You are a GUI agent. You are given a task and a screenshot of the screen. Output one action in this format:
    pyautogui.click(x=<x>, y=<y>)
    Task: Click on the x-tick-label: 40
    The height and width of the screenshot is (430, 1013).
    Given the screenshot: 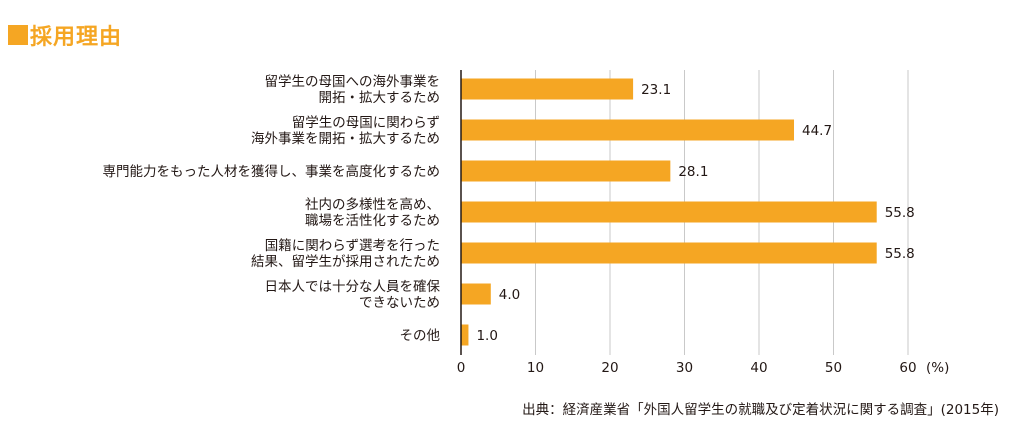 What is the action you would take?
    pyautogui.click(x=758, y=368)
    